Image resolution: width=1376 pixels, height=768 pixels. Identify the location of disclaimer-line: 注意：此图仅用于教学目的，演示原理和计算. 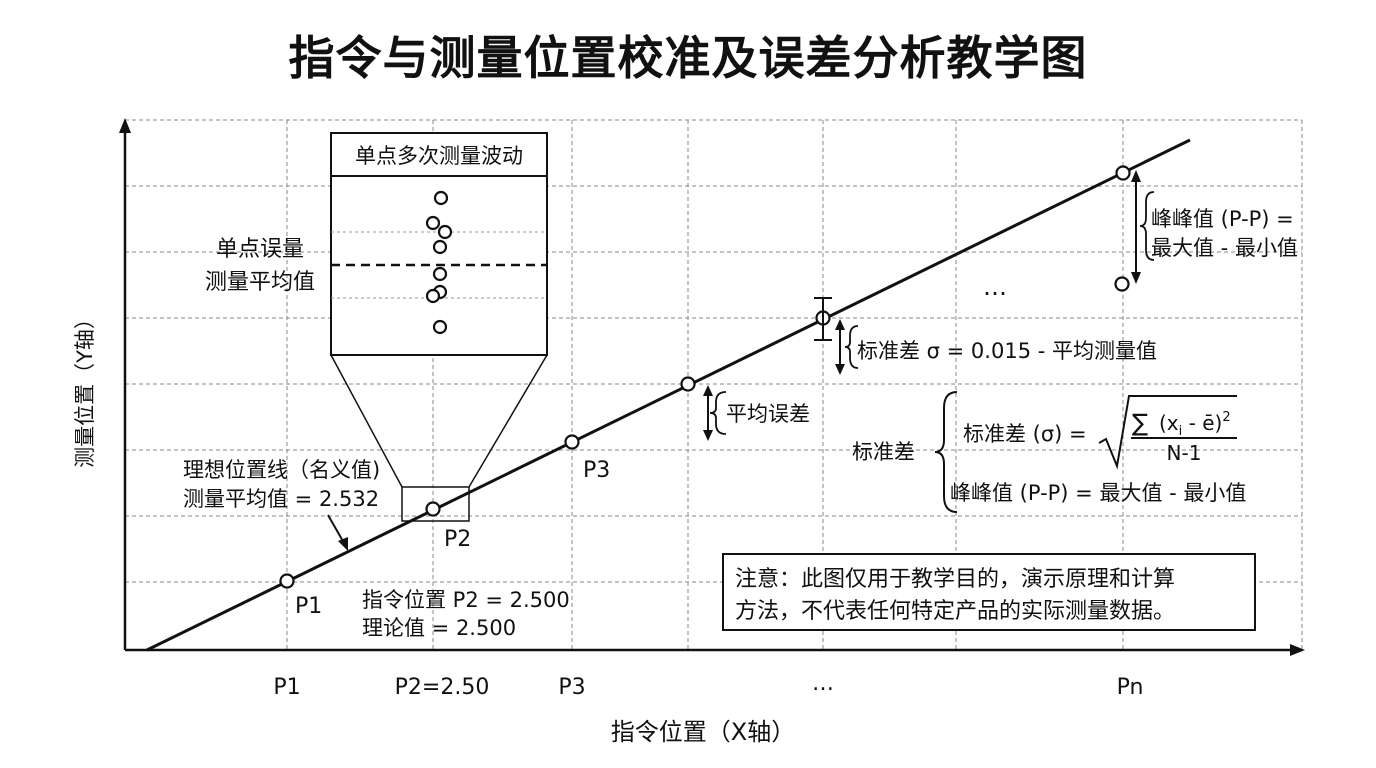
(955, 579).